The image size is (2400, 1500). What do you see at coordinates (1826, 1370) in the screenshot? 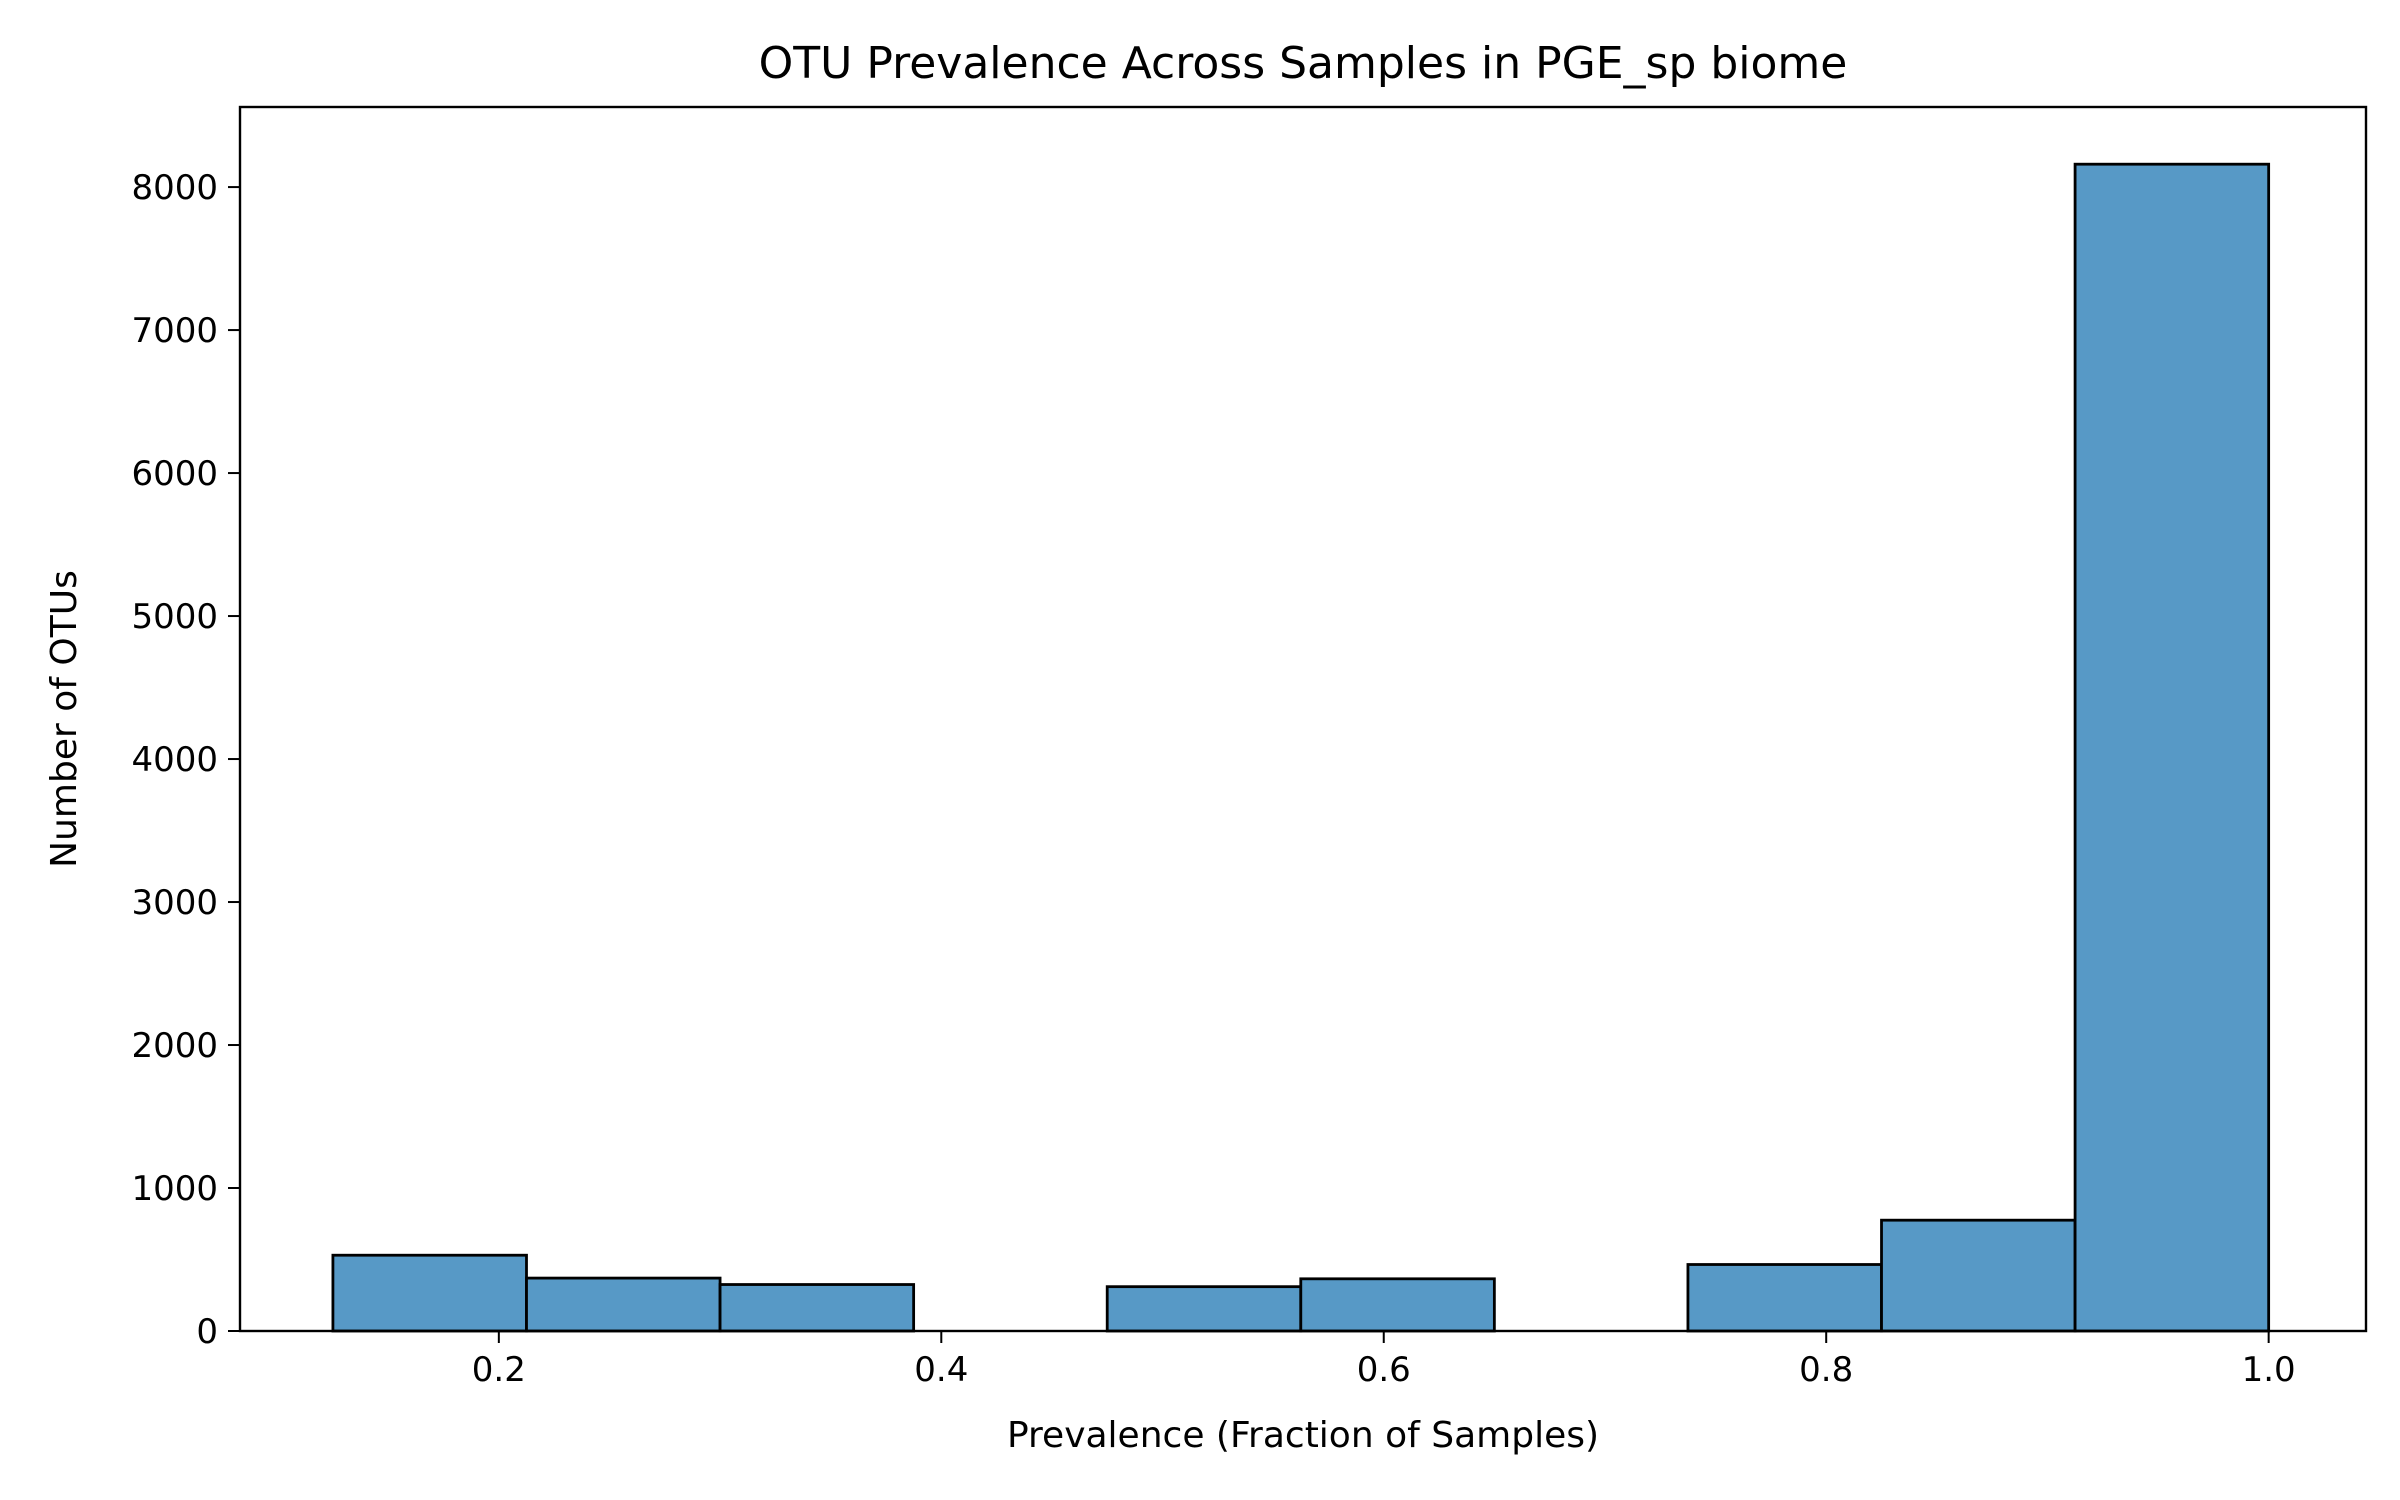
I see `x-tick-label: 0.8` at bounding box center [1826, 1370].